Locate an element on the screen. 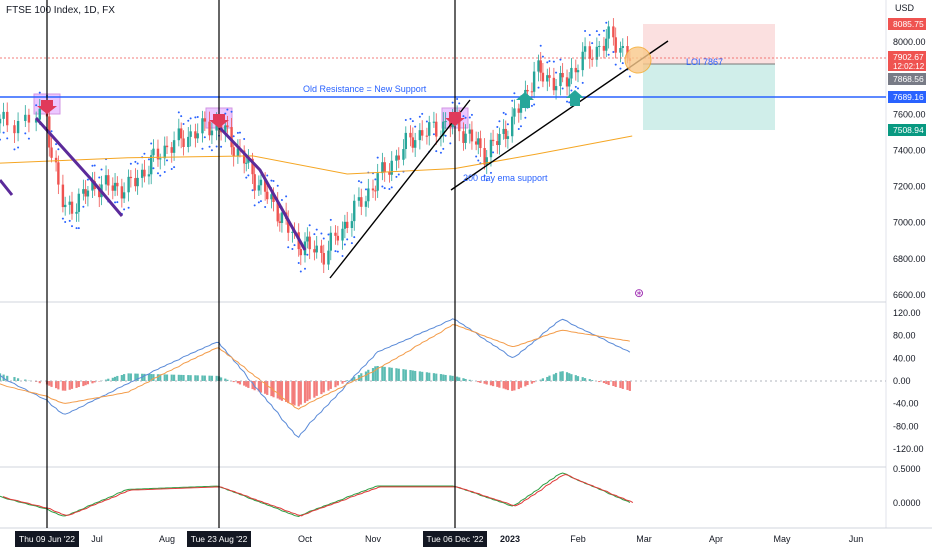  currency-label: USD is located at coordinates (904, 8).